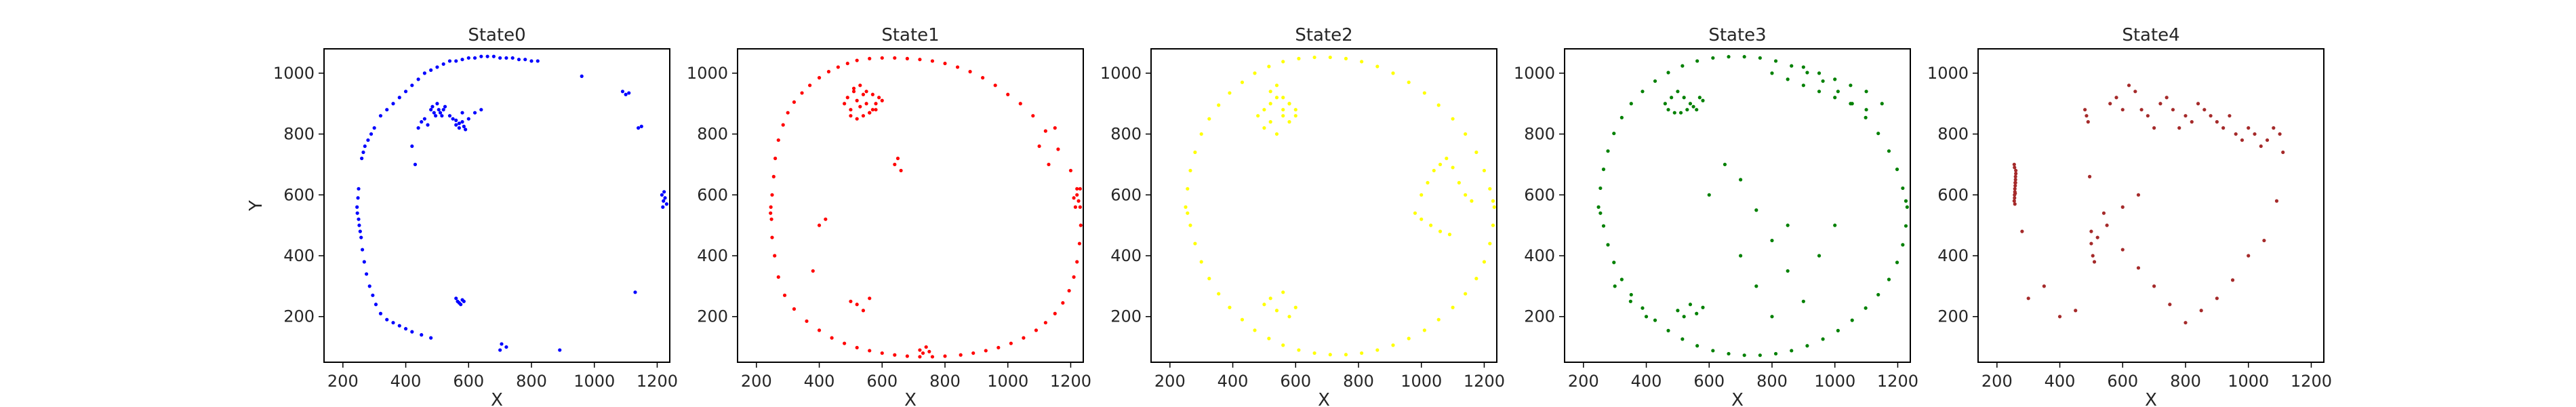  Describe the element at coordinates (299, 316) in the screenshot. I see `y-tick-label: 200` at that location.